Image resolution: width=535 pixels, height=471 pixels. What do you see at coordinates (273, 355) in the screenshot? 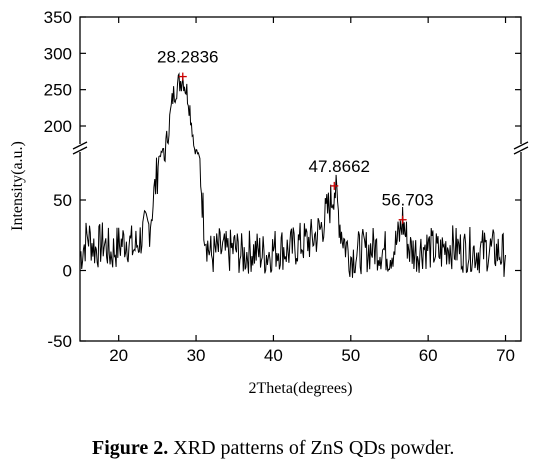
I see `x-tick-label-2: 40` at bounding box center [273, 355].